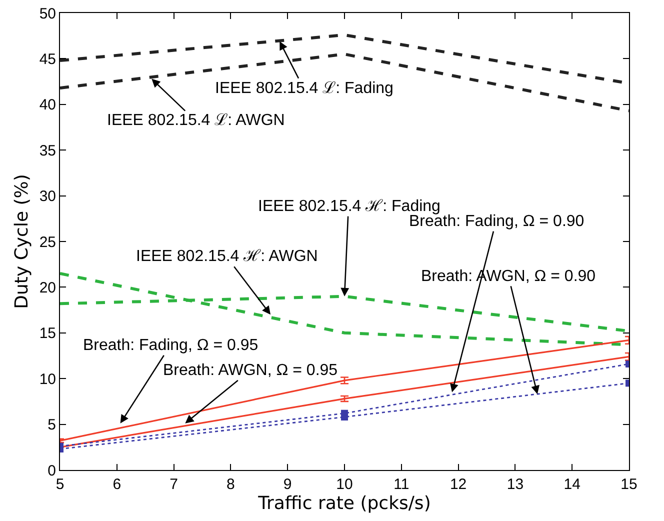 Image resolution: width=664 pixels, height=521 pixels. I want to click on y-axis-title: Duty Cycle (%), so click(22, 241).